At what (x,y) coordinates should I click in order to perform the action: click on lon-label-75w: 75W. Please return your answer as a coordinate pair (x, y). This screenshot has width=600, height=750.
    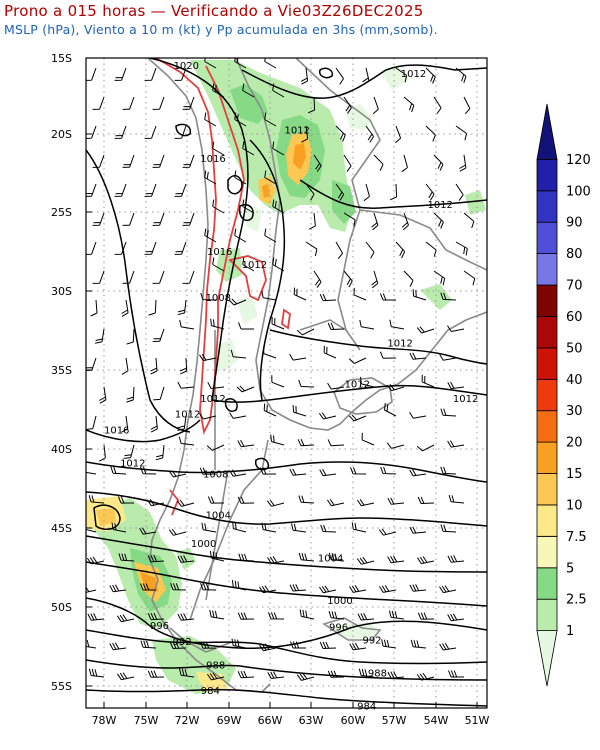
    Looking at the image, I should click on (146, 720).